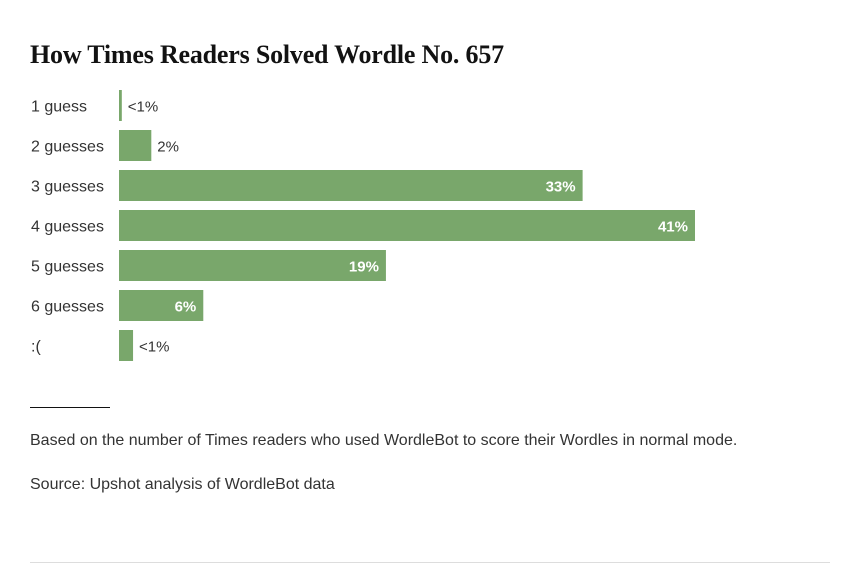  I want to click on value-label-3-guesses: 33%, so click(561, 187).